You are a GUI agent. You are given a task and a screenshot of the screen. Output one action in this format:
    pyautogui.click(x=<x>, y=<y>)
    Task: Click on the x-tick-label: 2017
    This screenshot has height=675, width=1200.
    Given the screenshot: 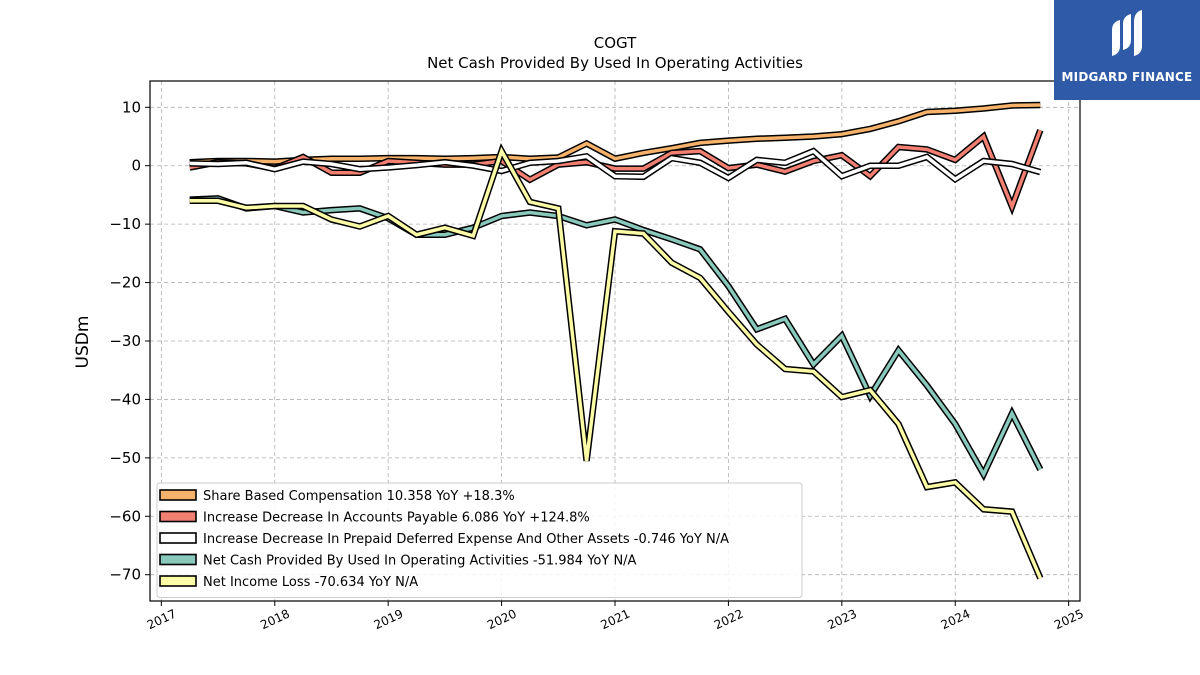 What is the action you would take?
    pyautogui.click(x=162, y=620)
    